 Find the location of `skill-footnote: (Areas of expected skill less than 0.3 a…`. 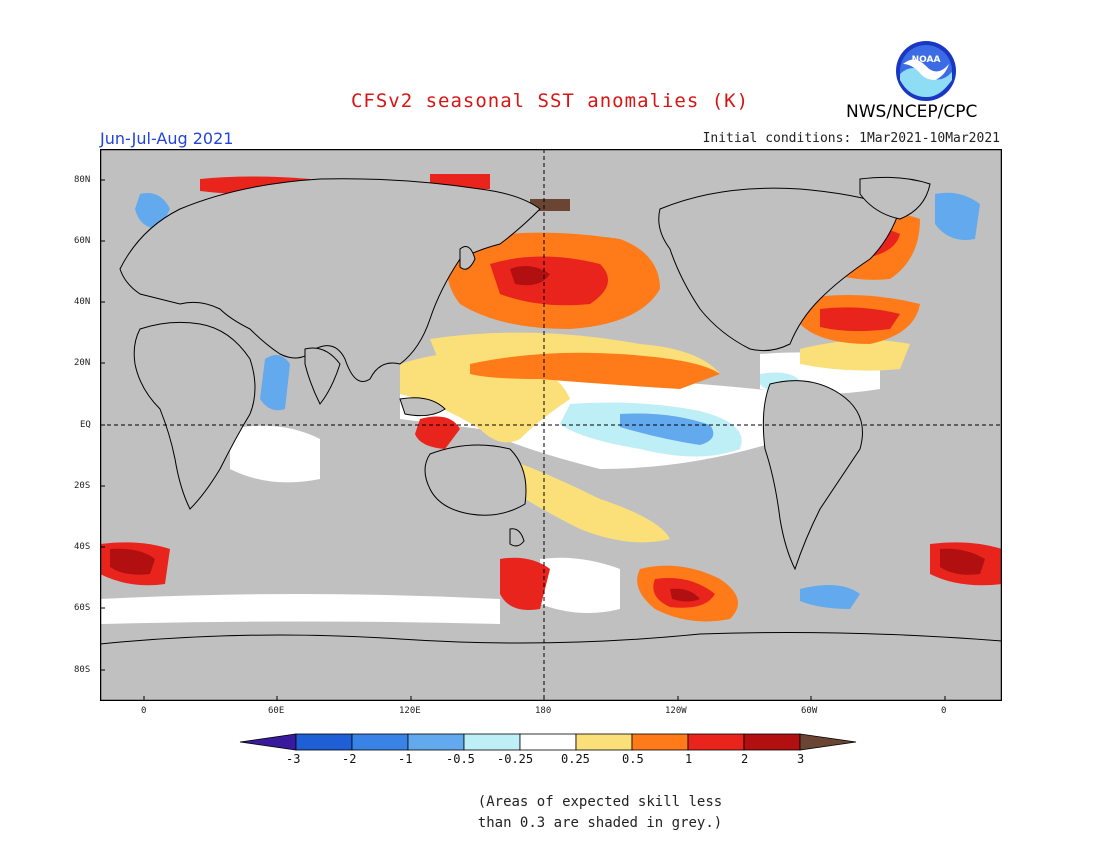

skill-footnote: (Areas of expected skill less than 0.3 a… is located at coordinates (600, 813).